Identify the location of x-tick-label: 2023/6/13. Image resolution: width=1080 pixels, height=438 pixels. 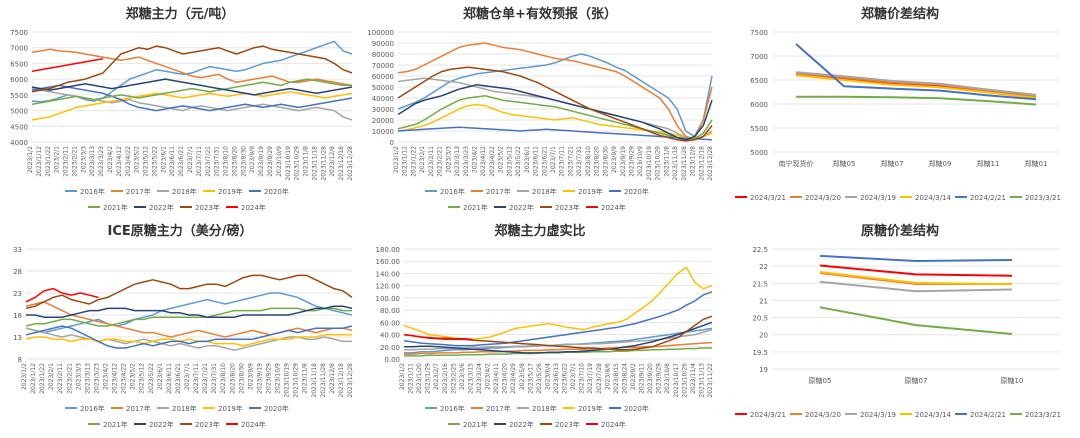
(556, 378).